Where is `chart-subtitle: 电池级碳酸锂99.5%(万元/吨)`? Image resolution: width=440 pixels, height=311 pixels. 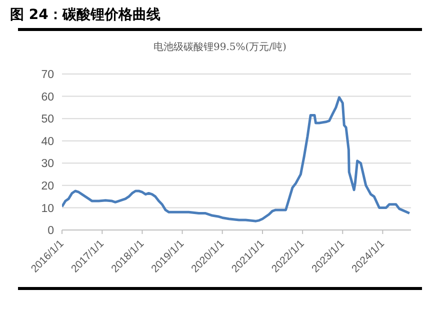 chart-subtitle: 电池级碳酸锂99.5%(万元/吨) is located at coordinates (220, 47).